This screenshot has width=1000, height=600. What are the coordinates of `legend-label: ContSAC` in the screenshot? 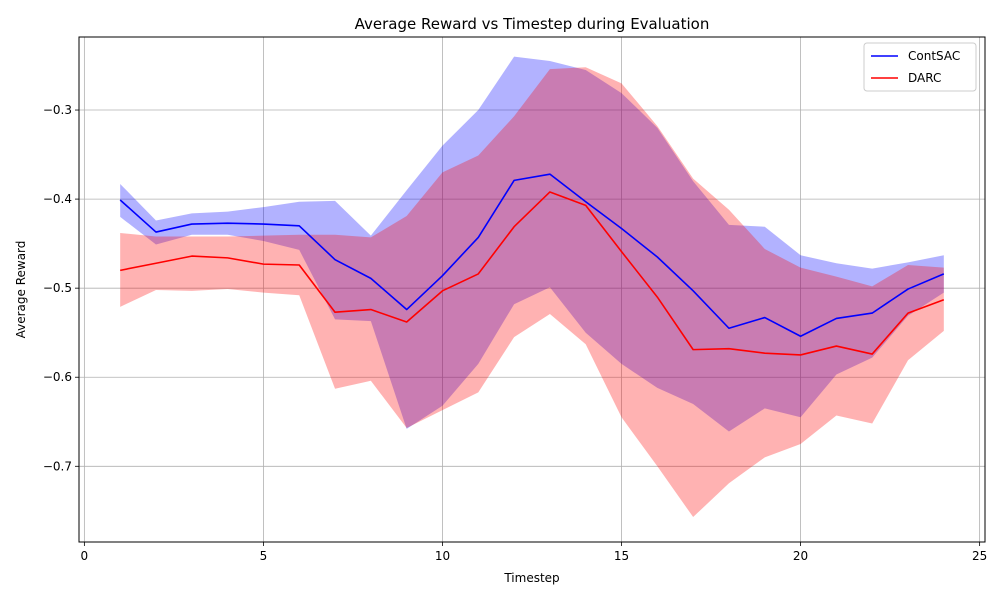 It's located at (934, 56).